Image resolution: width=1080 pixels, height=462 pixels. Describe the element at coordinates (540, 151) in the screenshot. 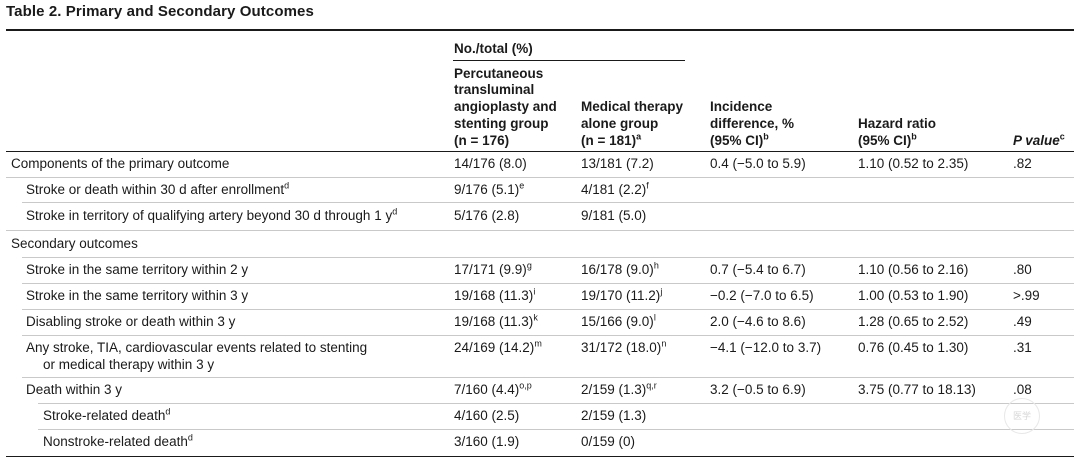

I see `header-bottom-rule` at that location.